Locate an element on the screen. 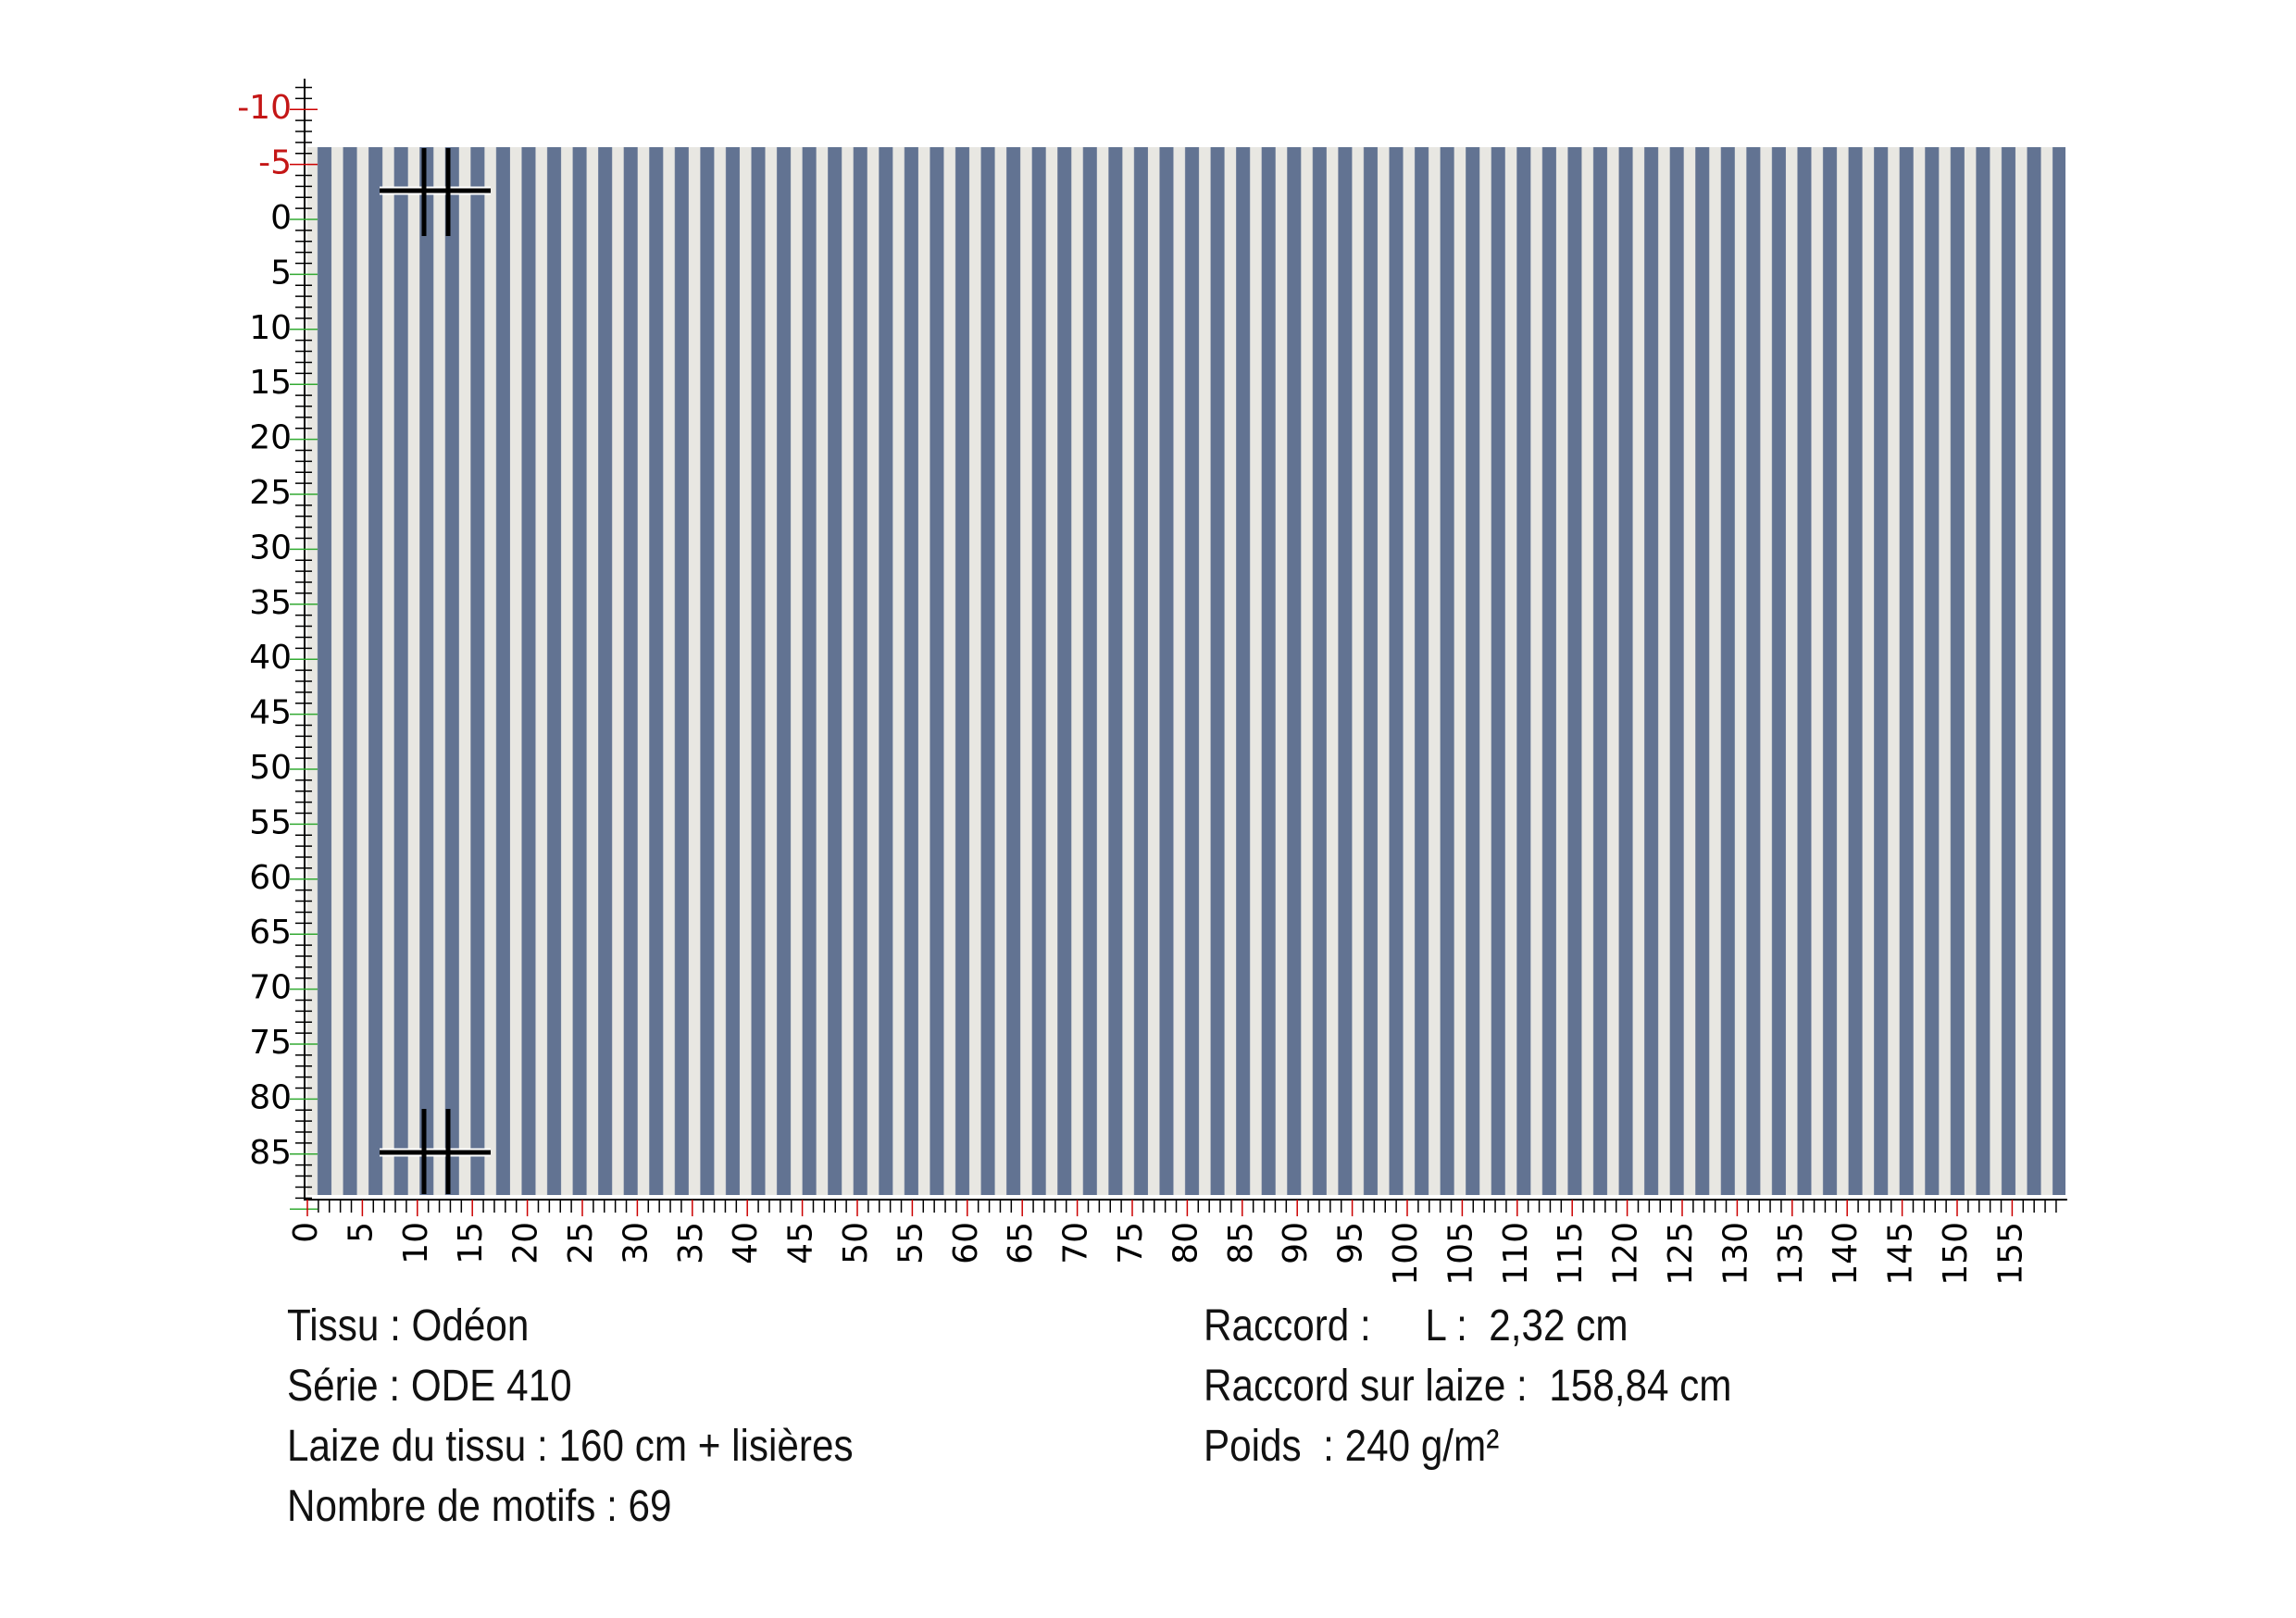 This screenshot has width=2296, height=1618. info-line: Nombre de motifs : 69 is located at coordinates (479, 1506).